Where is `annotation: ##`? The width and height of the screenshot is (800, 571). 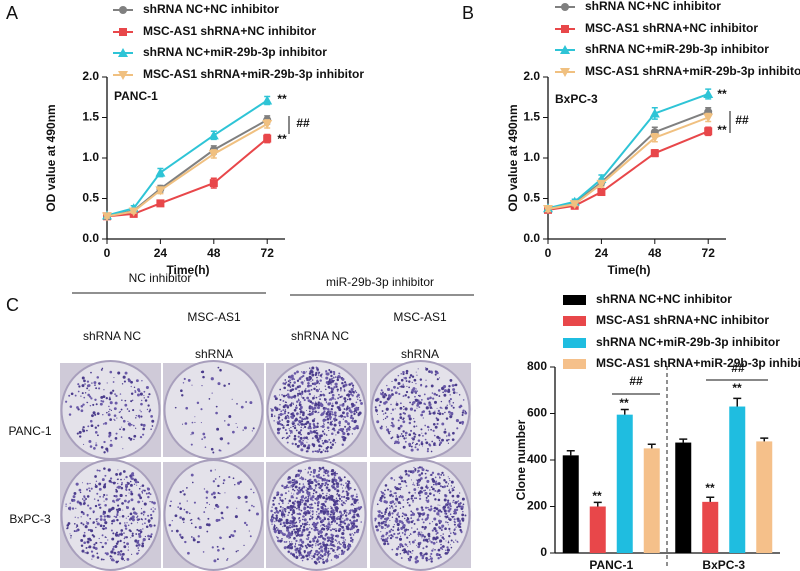
annotation: ## is located at coordinates (742, 120).